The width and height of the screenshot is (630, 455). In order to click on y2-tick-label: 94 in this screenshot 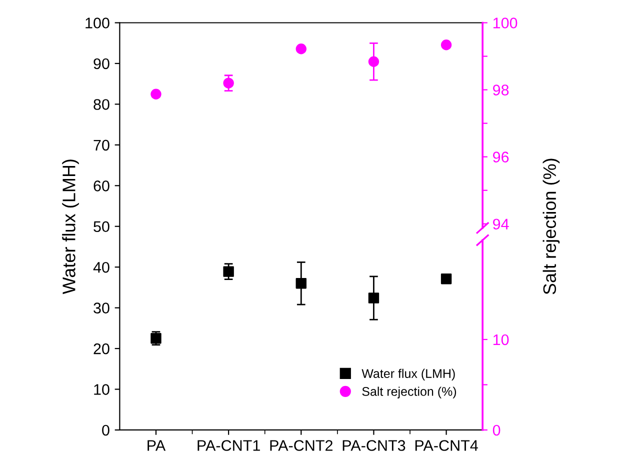, I will do `click(501, 224)`.